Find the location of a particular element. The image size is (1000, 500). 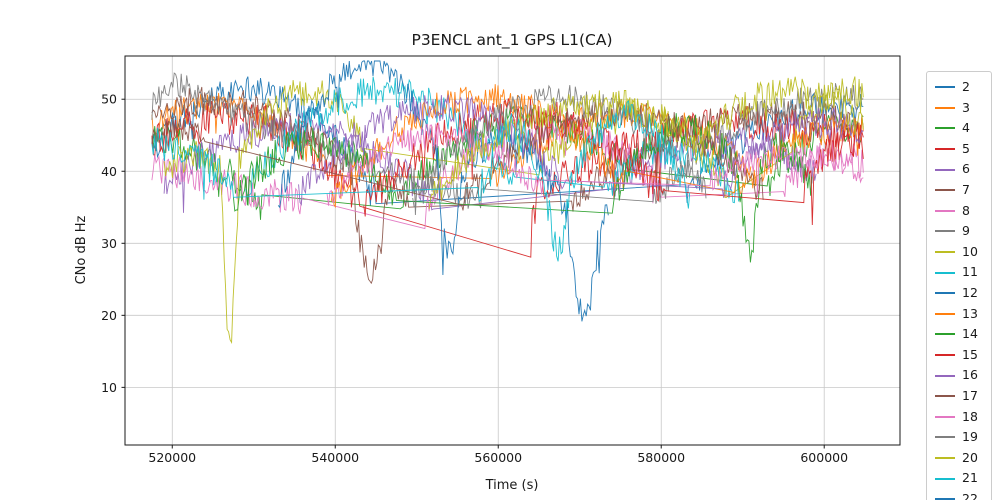

legend-item-11: 11 is located at coordinates (959, 272).